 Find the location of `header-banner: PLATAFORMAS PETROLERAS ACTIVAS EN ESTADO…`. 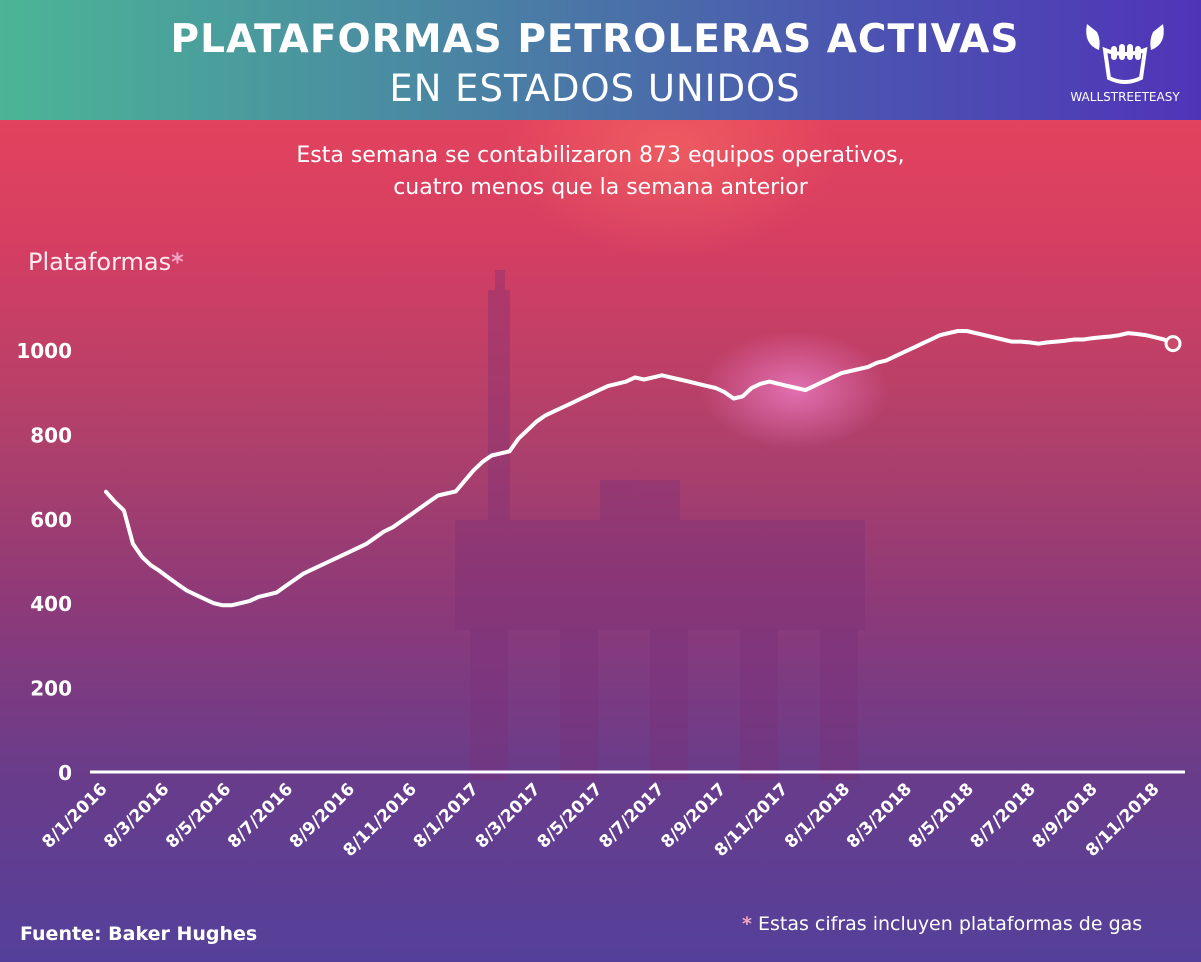

header-banner: PLATAFORMAS PETROLERAS ACTIVAS EN ESTADO… is located at coordinates (600, 60).